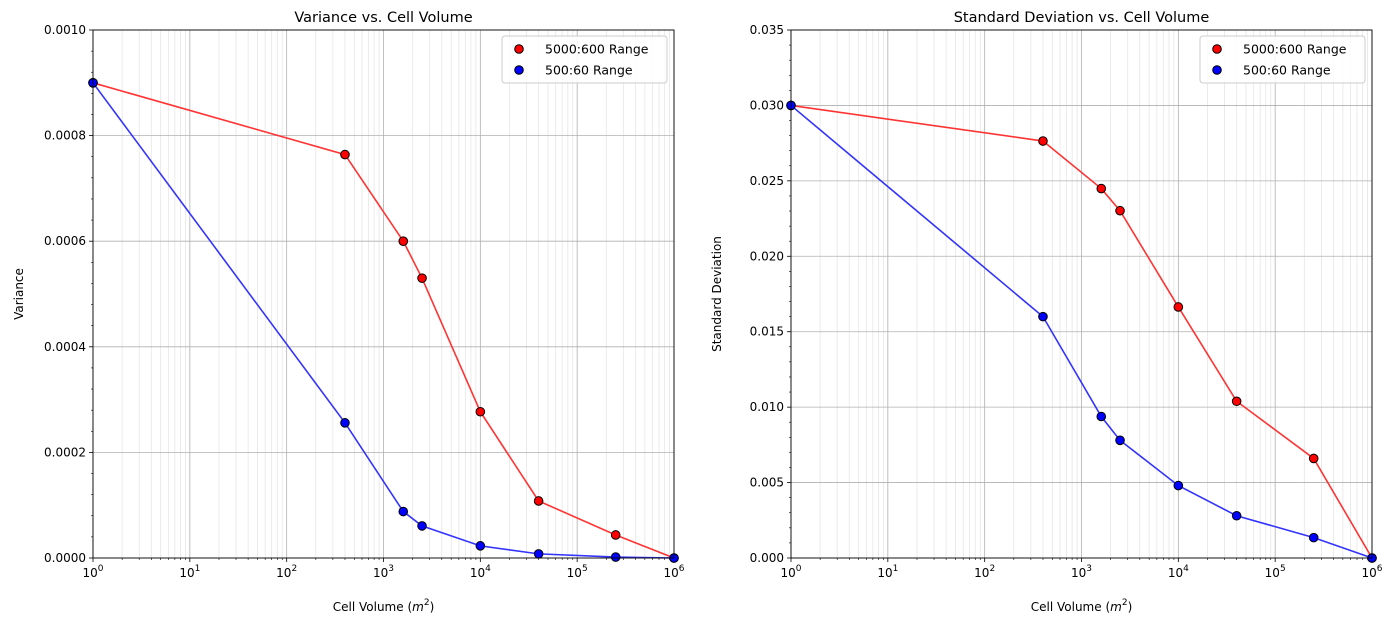  What do you see at coordinates (65, 452) in the screenshot?
I see `y-tick-label: 0.0002` at bounding box center [65, 452].